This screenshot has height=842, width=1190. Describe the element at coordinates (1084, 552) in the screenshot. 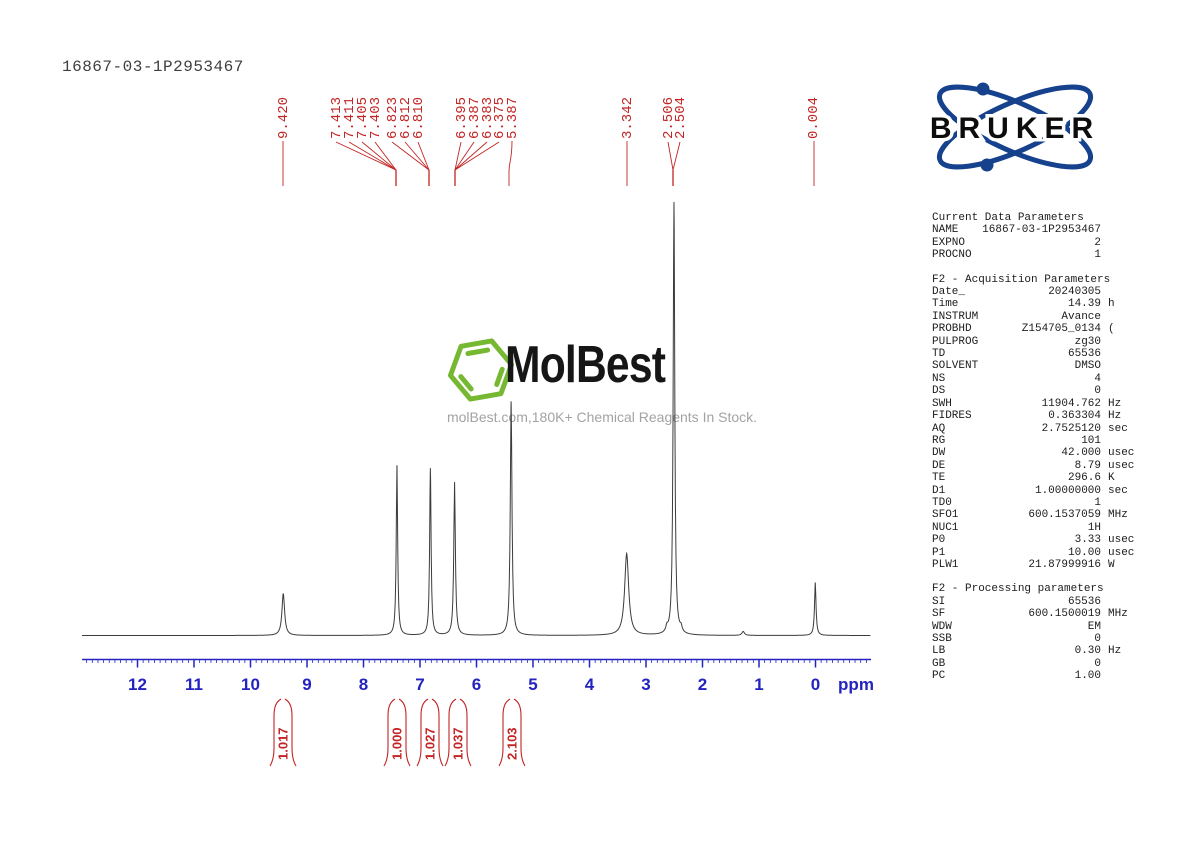

I see `parameter-value: 10.00` at that location.